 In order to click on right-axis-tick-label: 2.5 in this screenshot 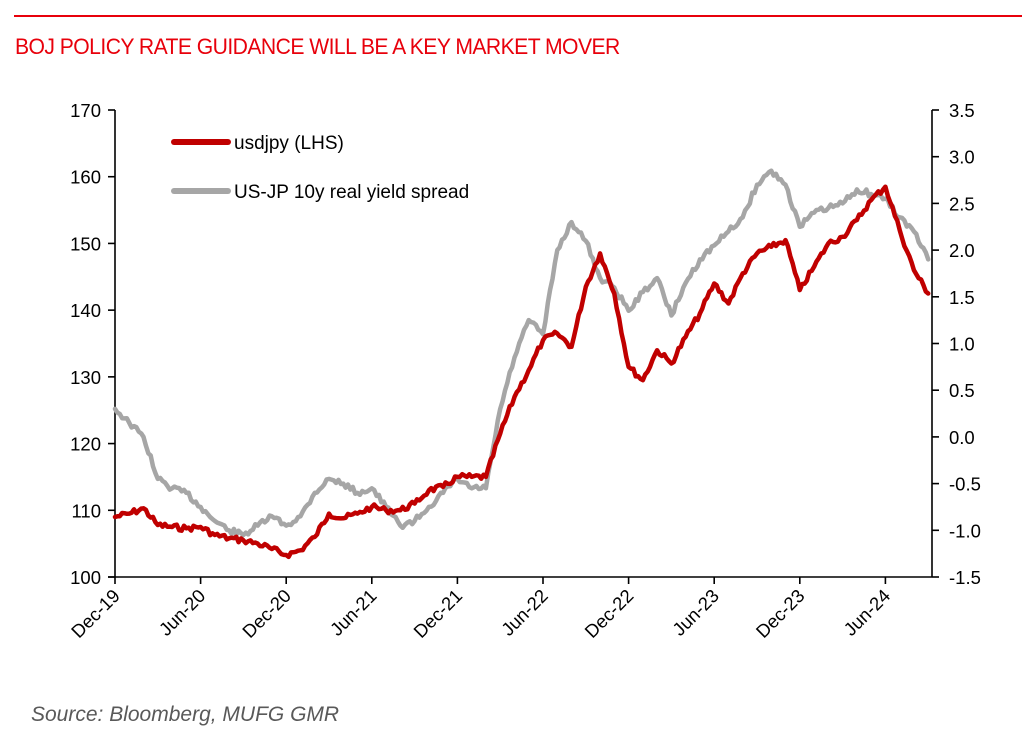, I will do `click(962, 203)`.